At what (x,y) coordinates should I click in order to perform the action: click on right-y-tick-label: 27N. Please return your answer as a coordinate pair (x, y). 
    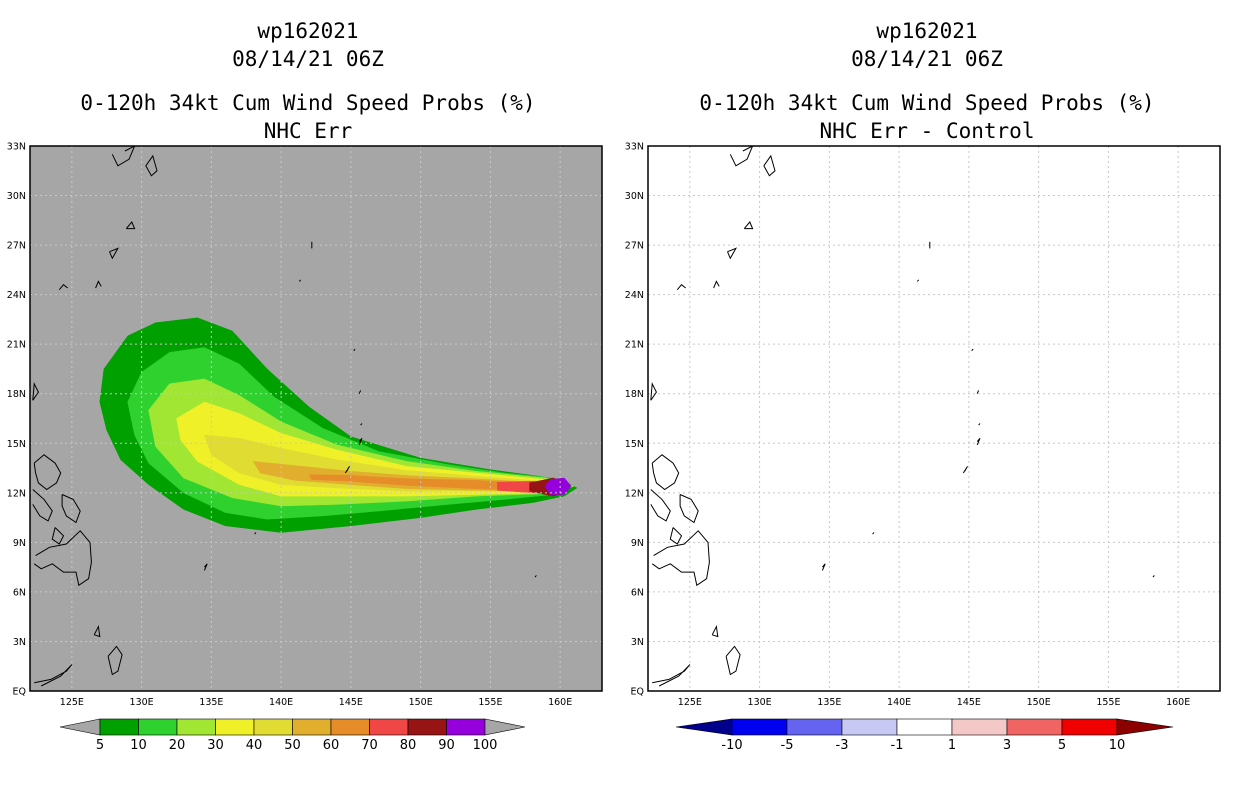
    Looking at the image, I should click on (634, 246).